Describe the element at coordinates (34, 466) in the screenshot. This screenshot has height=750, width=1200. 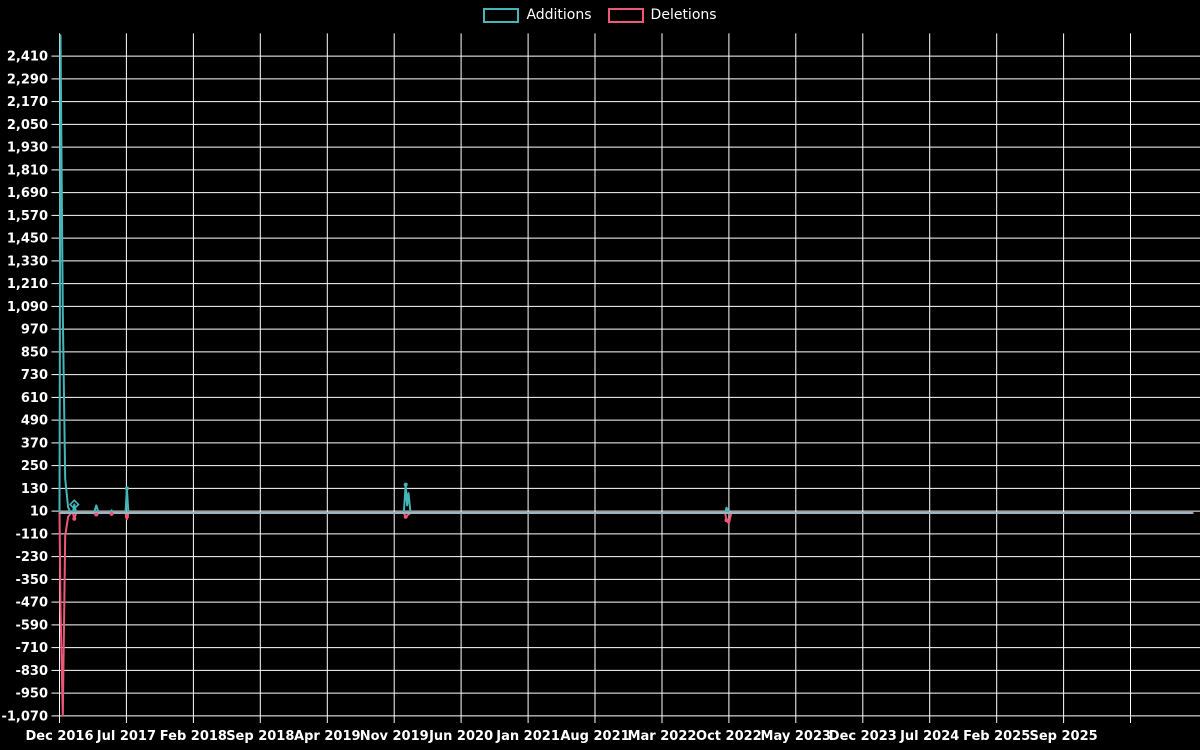
I see `y-tick-label: 250` at that location.